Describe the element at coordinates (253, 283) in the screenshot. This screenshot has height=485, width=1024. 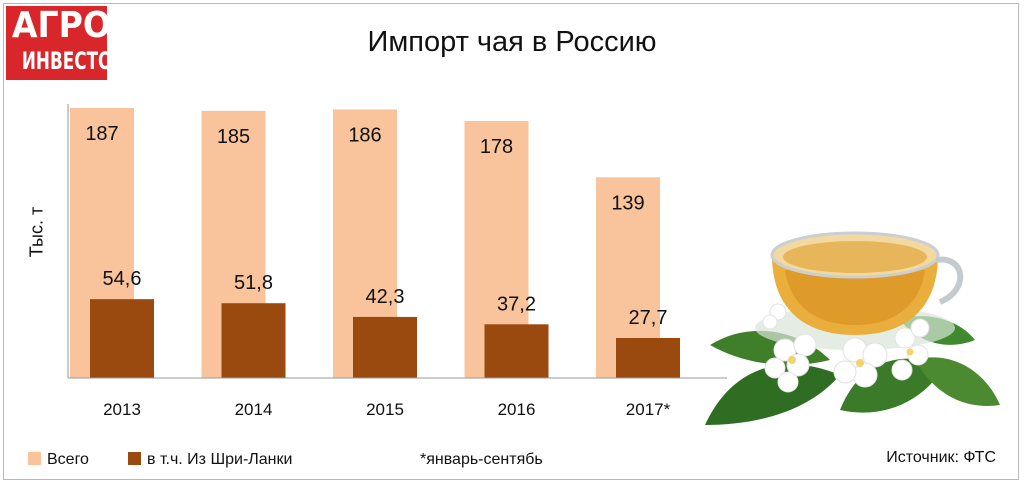
I see `data-label-srilanka-1: 51,8` at that location.